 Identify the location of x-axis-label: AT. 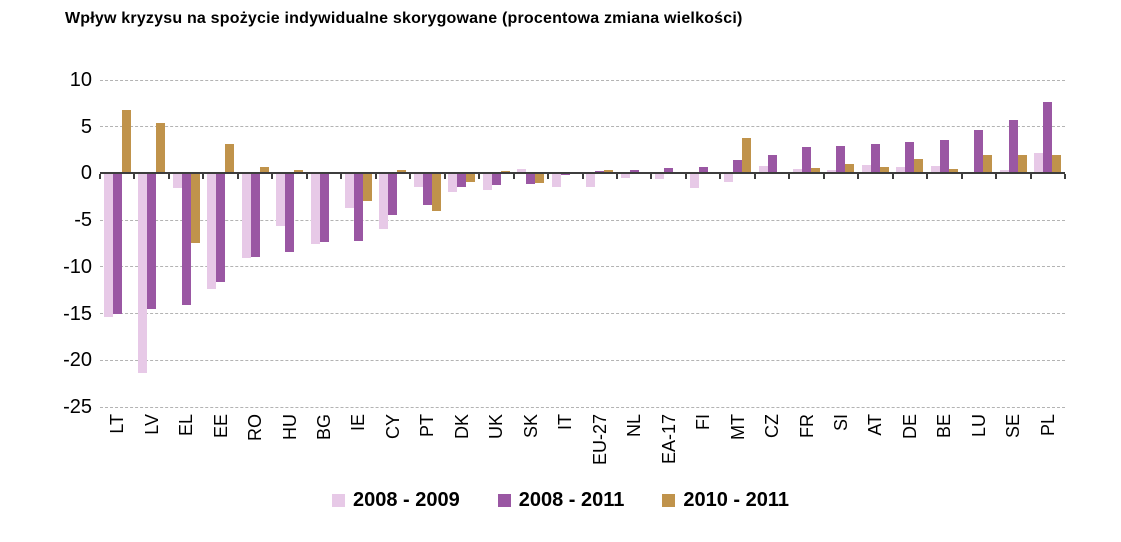
(875, 425).